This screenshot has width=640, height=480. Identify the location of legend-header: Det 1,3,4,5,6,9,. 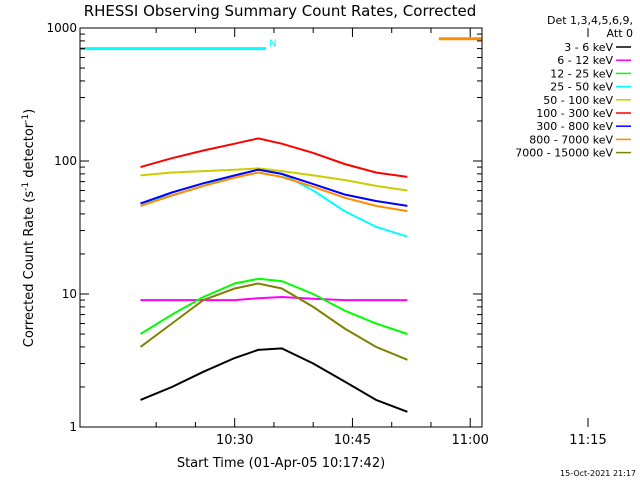
(590, 20).